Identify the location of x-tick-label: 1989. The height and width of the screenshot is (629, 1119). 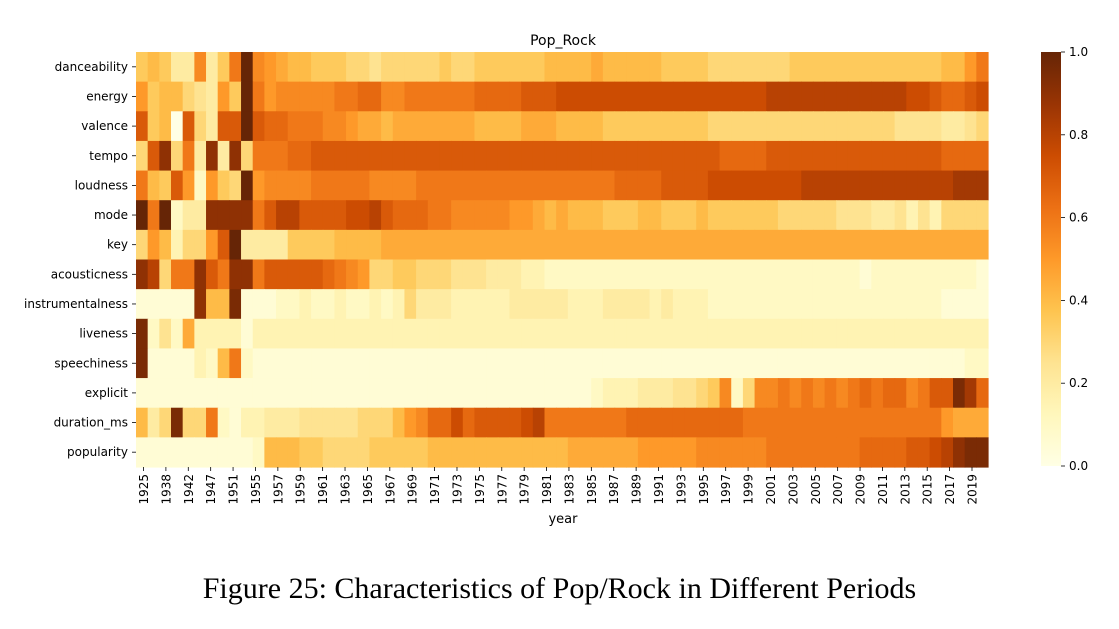
(637, 489).